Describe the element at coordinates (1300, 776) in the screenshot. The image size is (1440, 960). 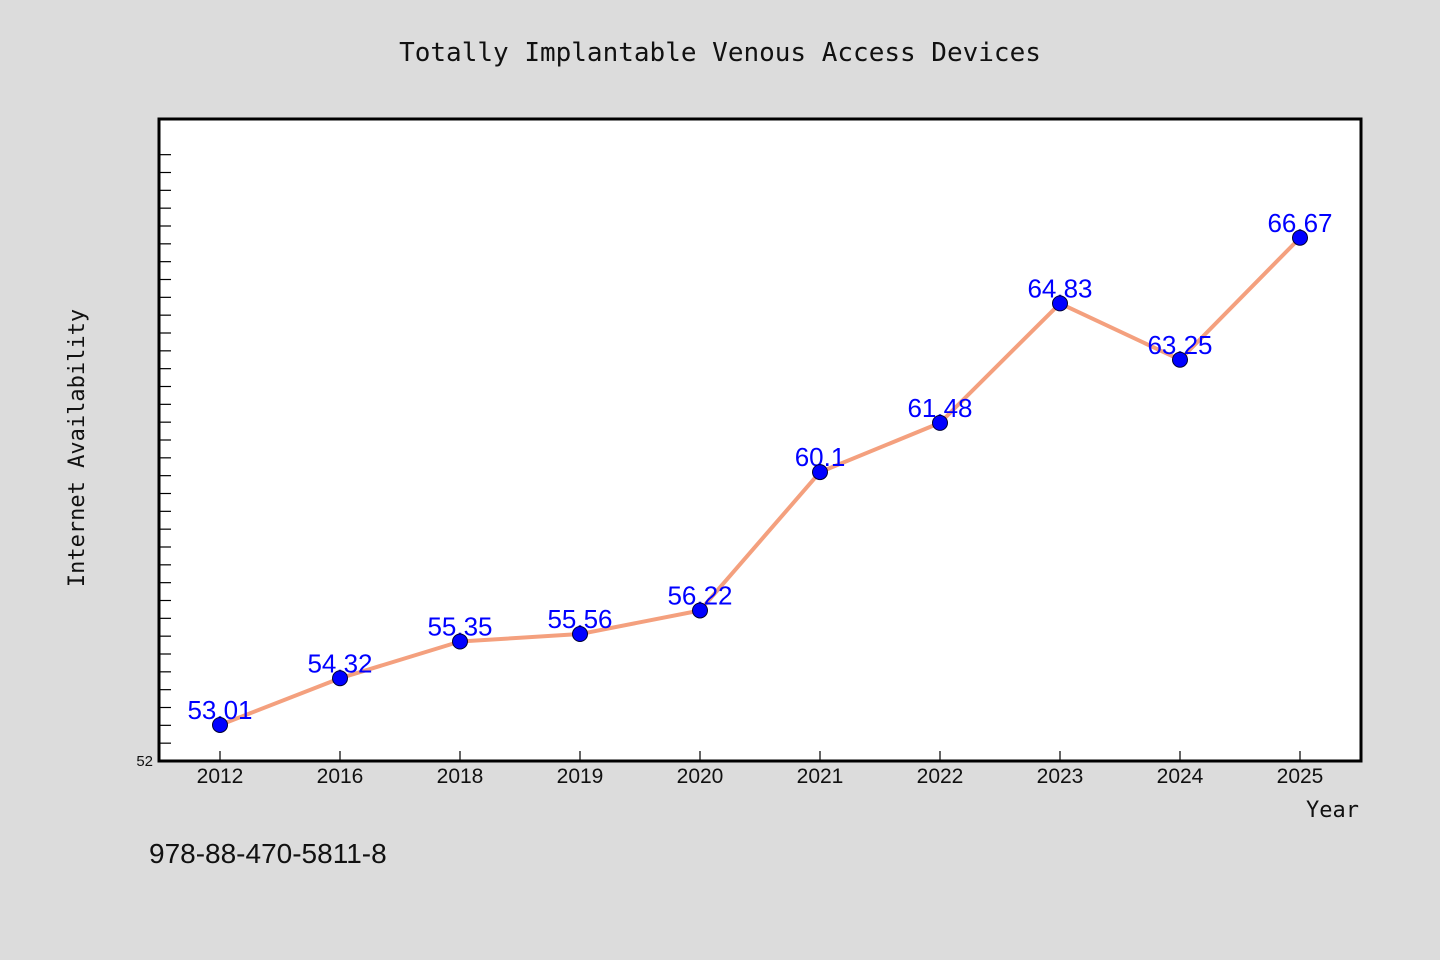
I see `x-tick-label: 2025` at that location.